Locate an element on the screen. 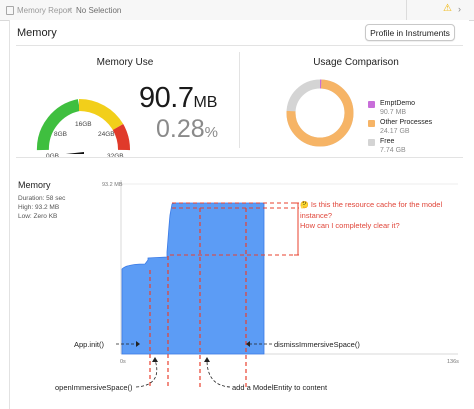 This screenshot has height=409, width=474. memory-value-number: 90.7 is located at coordinates (166, 98).